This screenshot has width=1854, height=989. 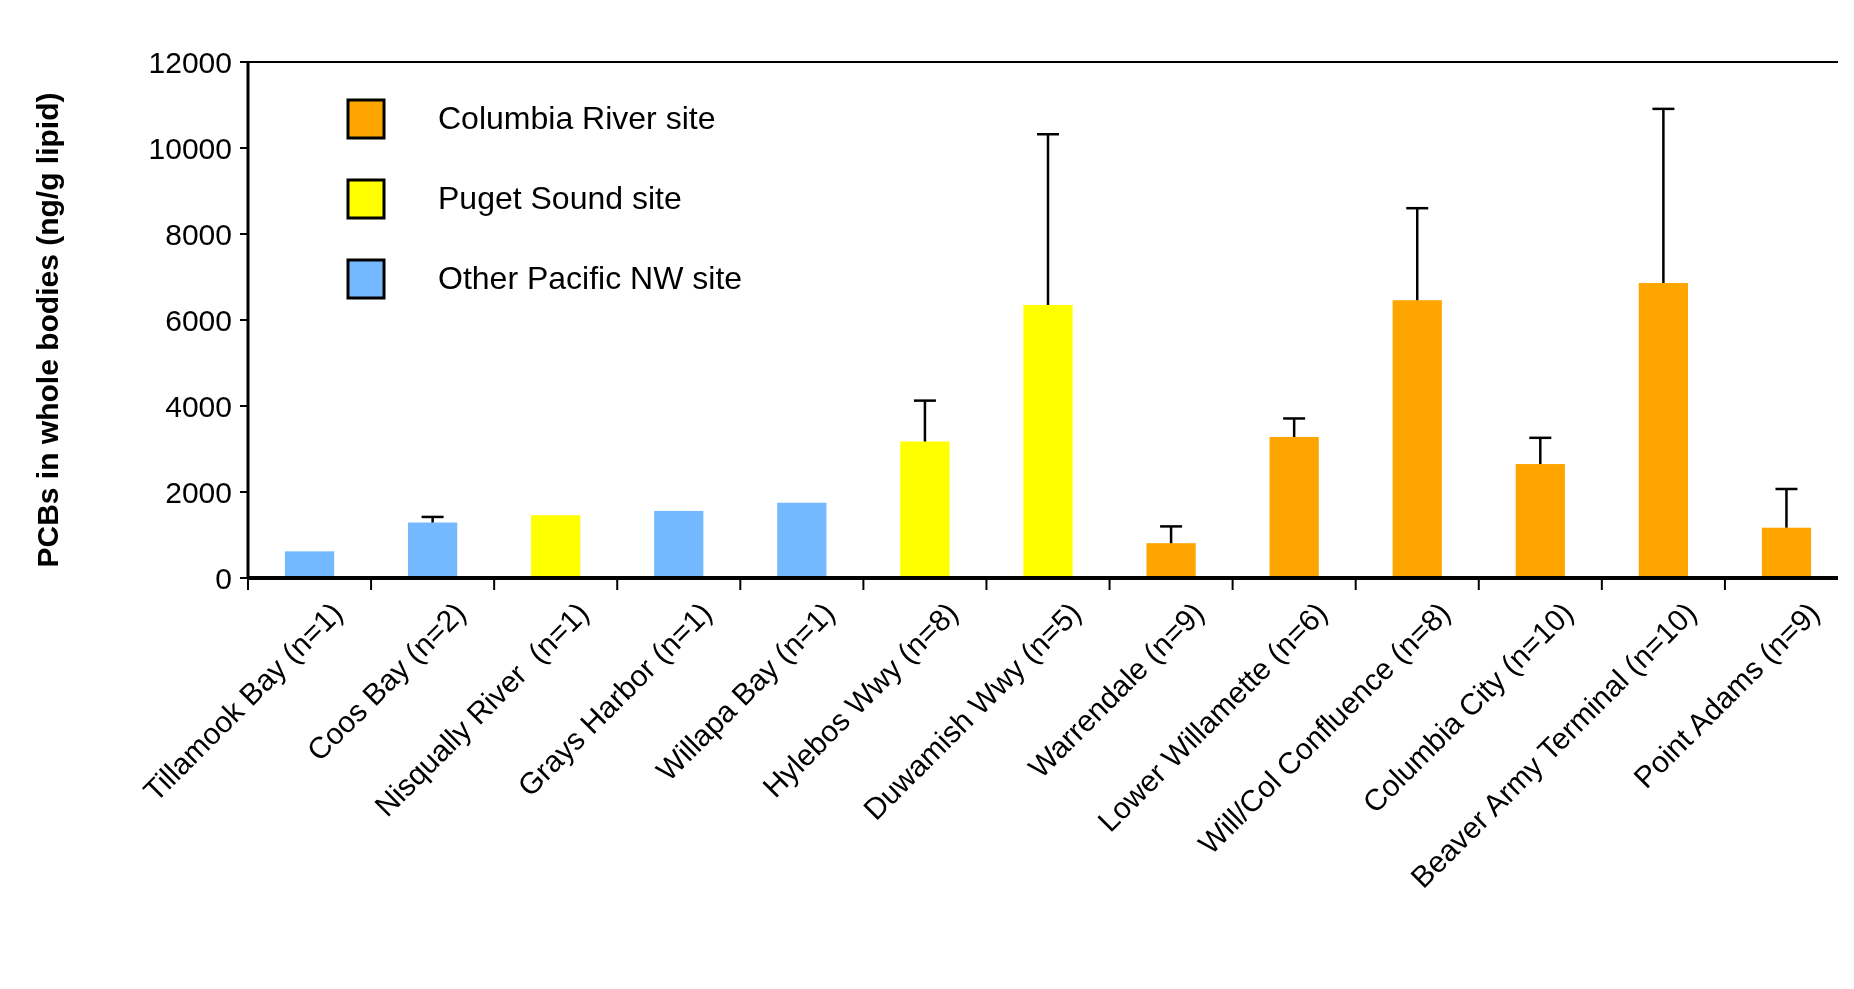 What do you see at coordinates (198, 406) in the screenshot?
I see `y-tick-label: 4000` at bounding box center [198, 406].